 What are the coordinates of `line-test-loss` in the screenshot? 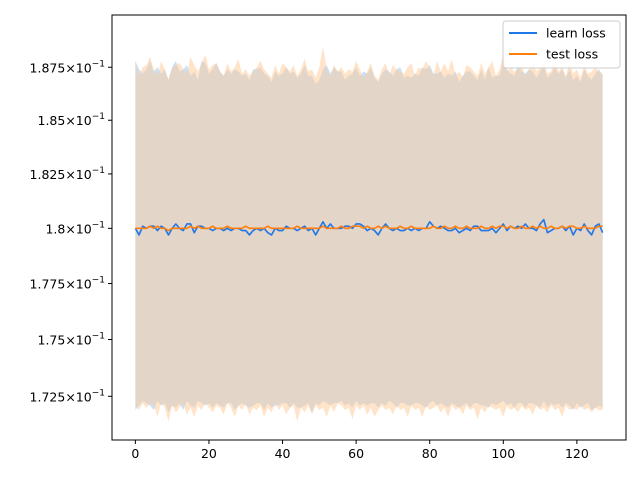 It's located at (369, 228).